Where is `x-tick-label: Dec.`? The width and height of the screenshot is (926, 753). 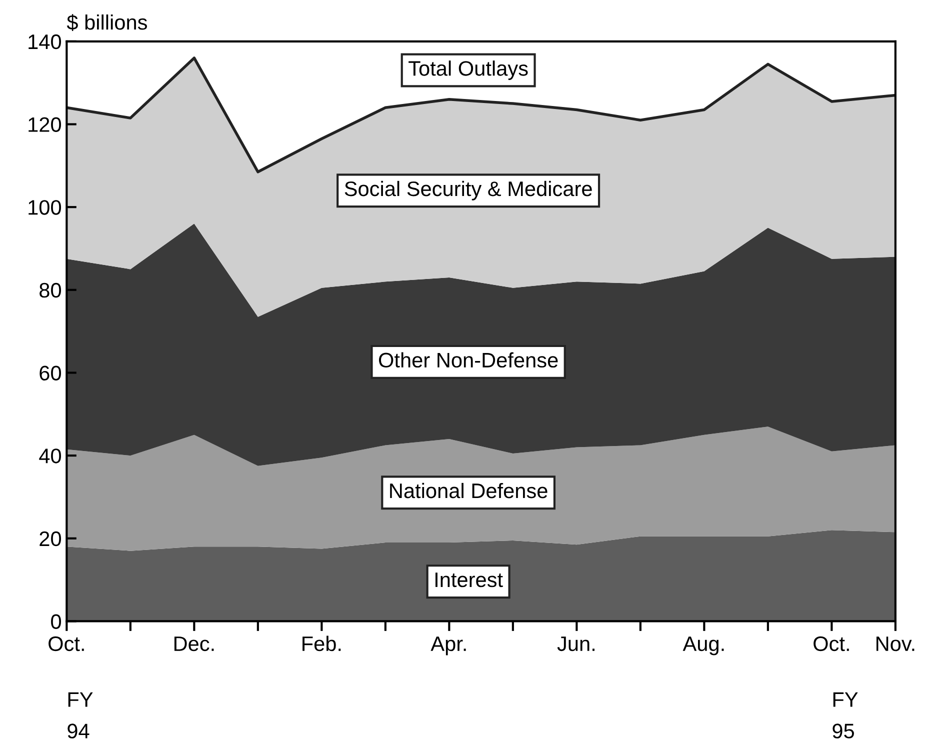 x-tick-label: Dec. is located at coordinates (194, 644).